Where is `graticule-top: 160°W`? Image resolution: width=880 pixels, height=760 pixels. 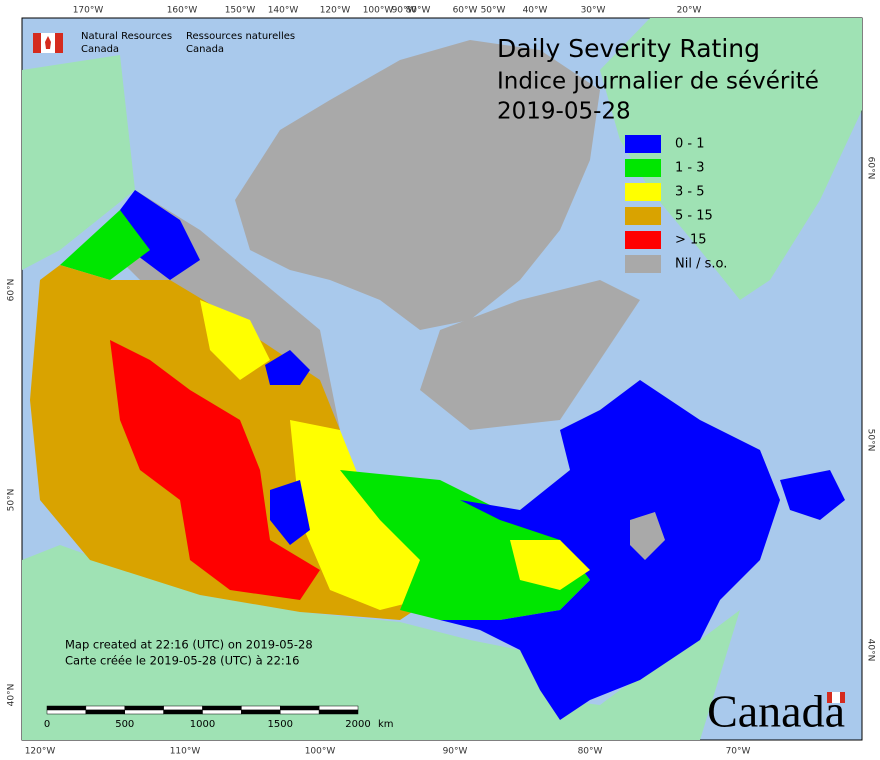
graticule-top: 160°W is located at coordinates (182, 11).